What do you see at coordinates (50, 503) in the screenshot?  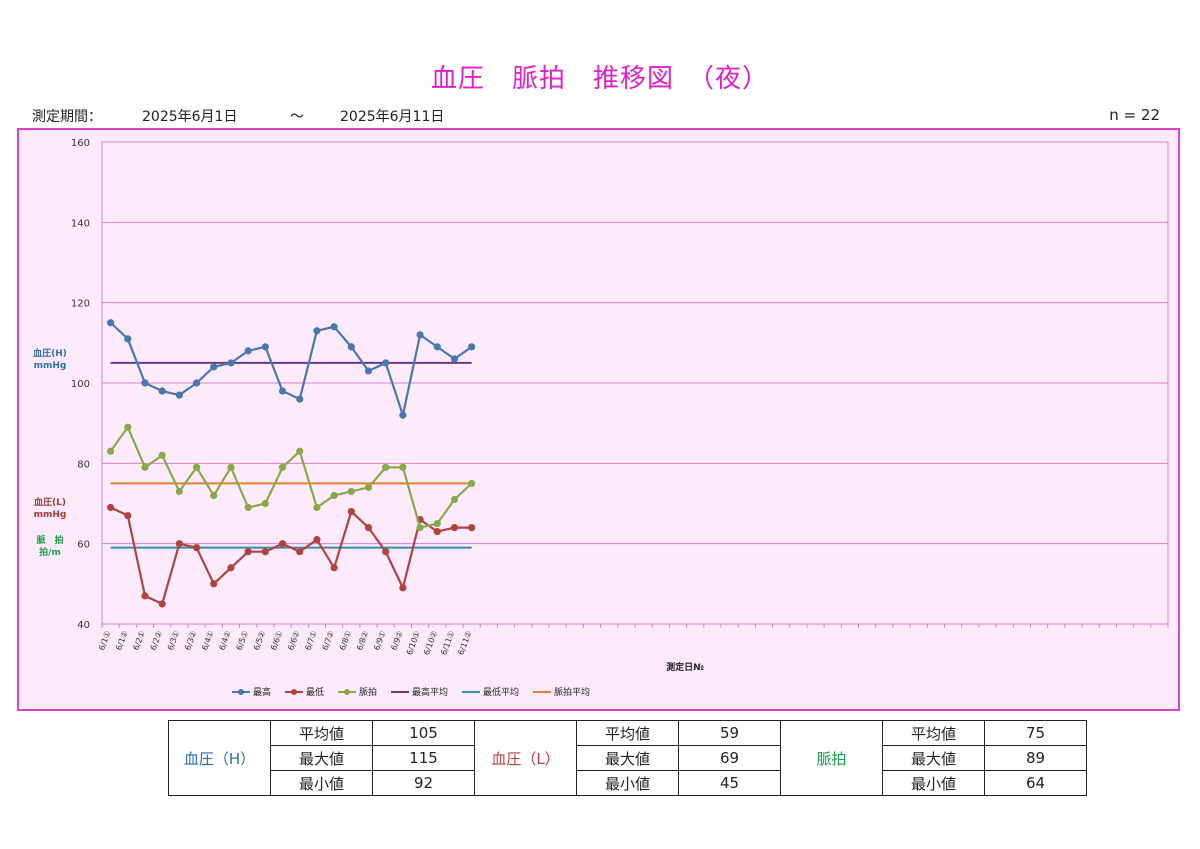 I see `y-label-line: 血圧(L)` at bounding box center [50, 503].